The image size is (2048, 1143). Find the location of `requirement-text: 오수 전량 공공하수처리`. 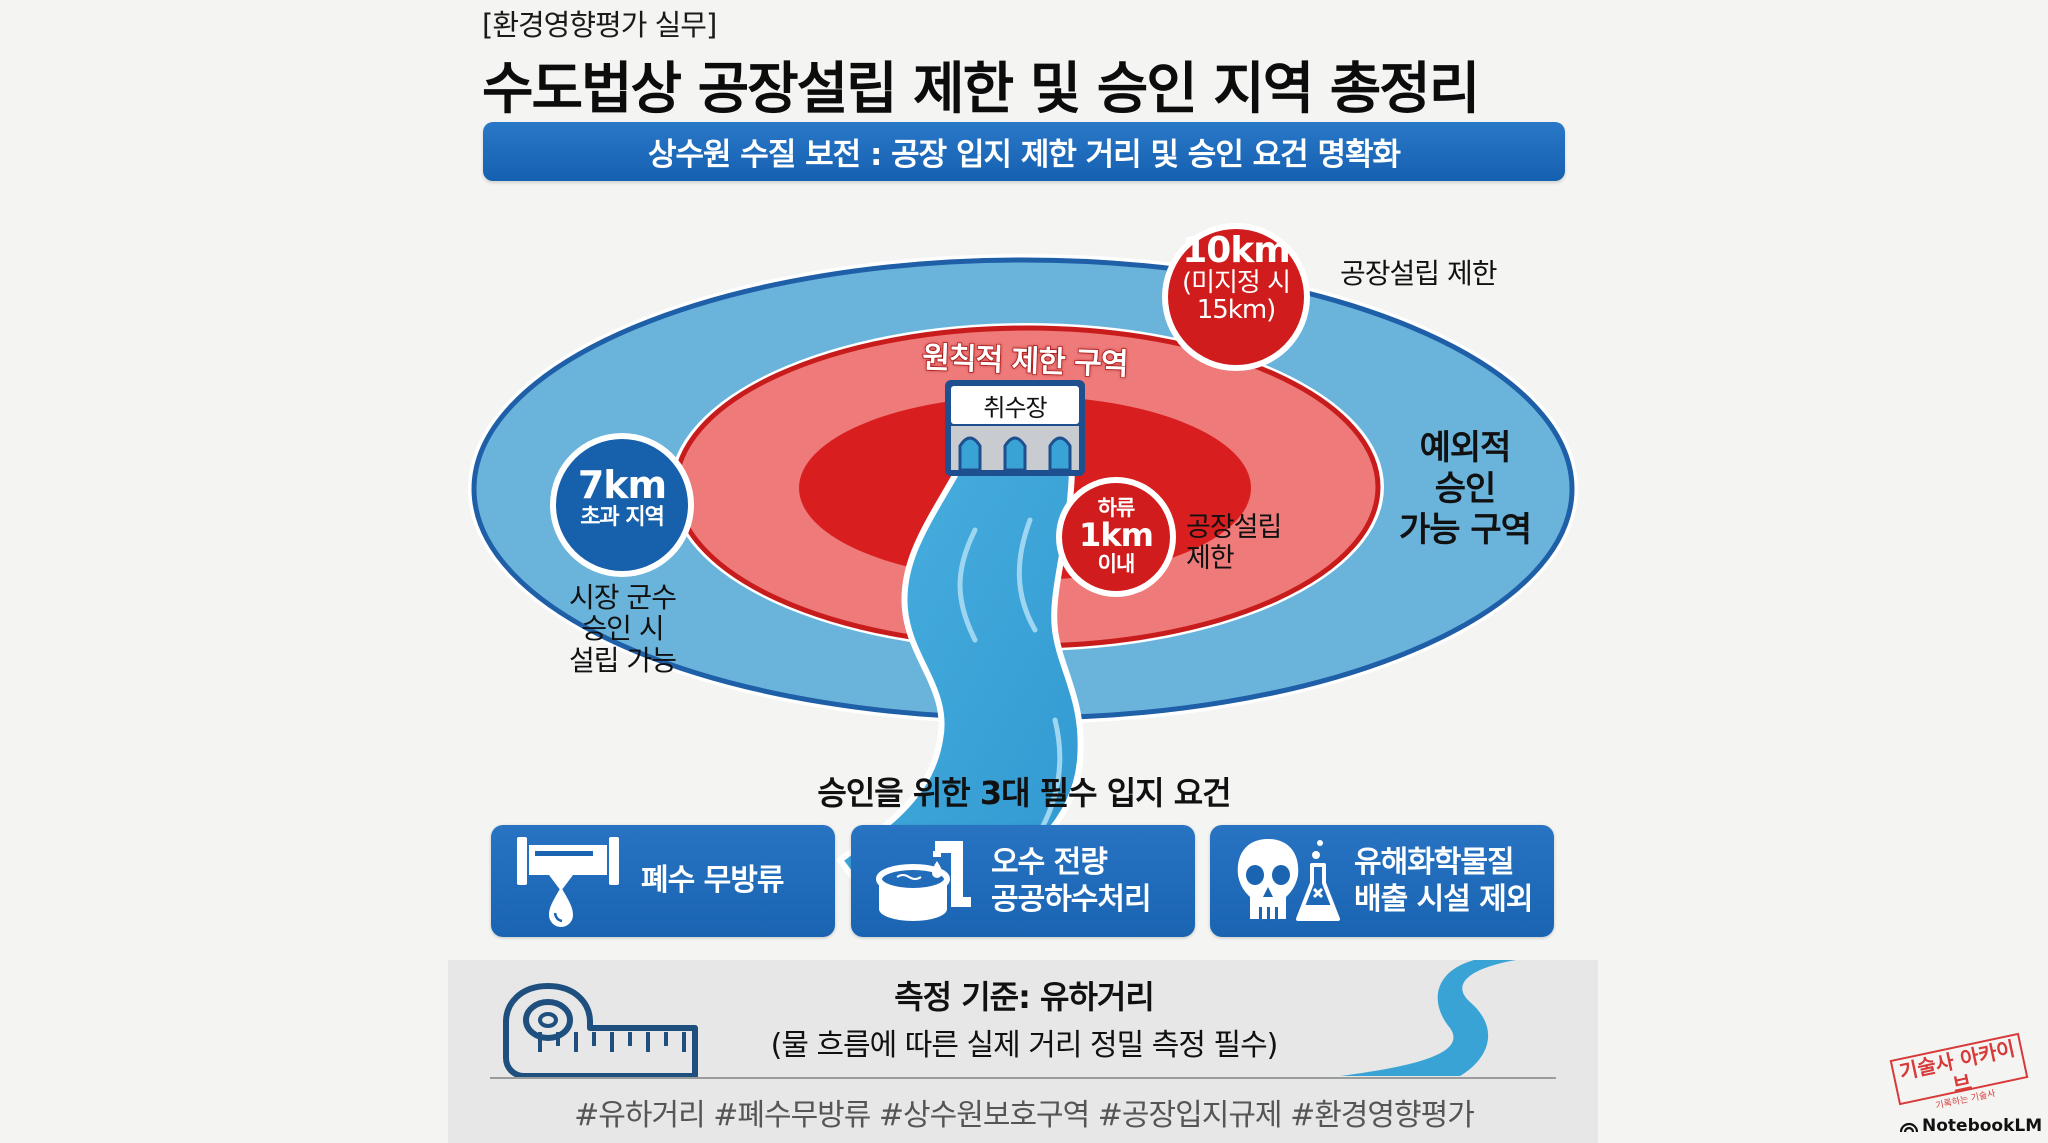

requirement-text: 오수 전량 공공하수처리 is located at coordinates (1071, 881).